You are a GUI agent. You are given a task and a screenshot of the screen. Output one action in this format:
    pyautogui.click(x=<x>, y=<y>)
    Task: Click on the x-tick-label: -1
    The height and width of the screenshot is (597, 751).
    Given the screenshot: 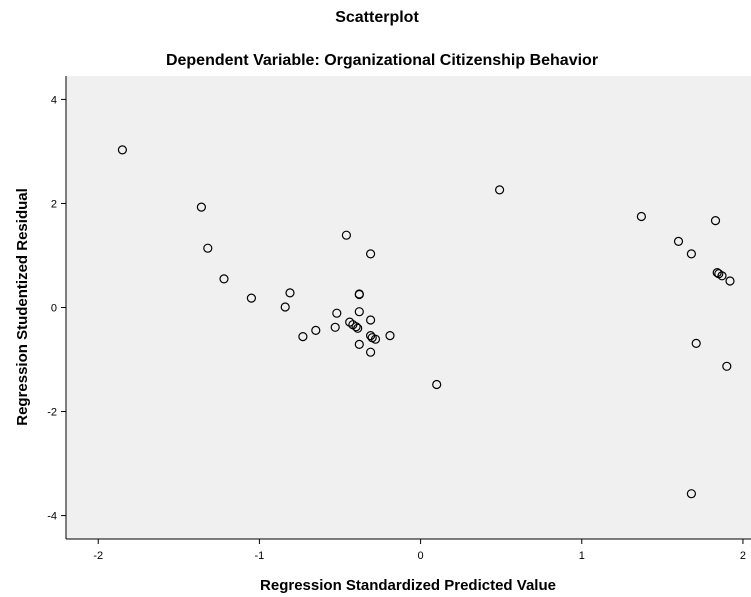 What is the action you would take?
    pyautogui.click(x=260, y=556)
    